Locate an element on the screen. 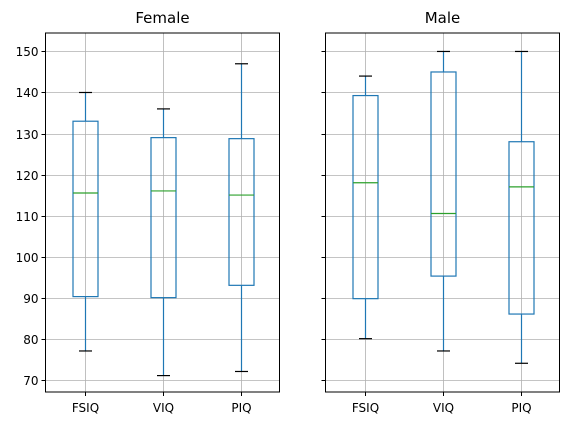  panel-title: Male is located at coordinates (443, 18).